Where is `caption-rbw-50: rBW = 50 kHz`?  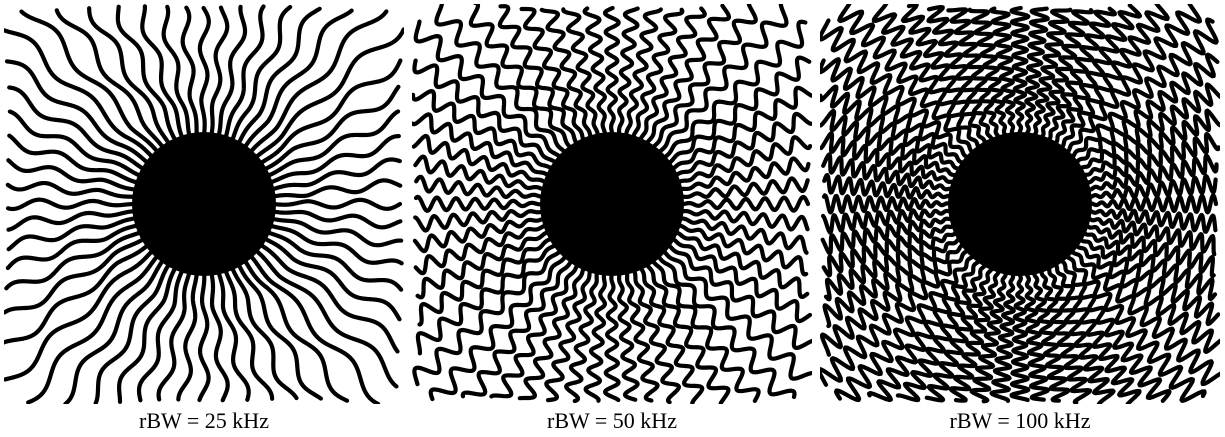
caption-rbw-50: rBW = 50 kHz is located at coordinates (612, 420).